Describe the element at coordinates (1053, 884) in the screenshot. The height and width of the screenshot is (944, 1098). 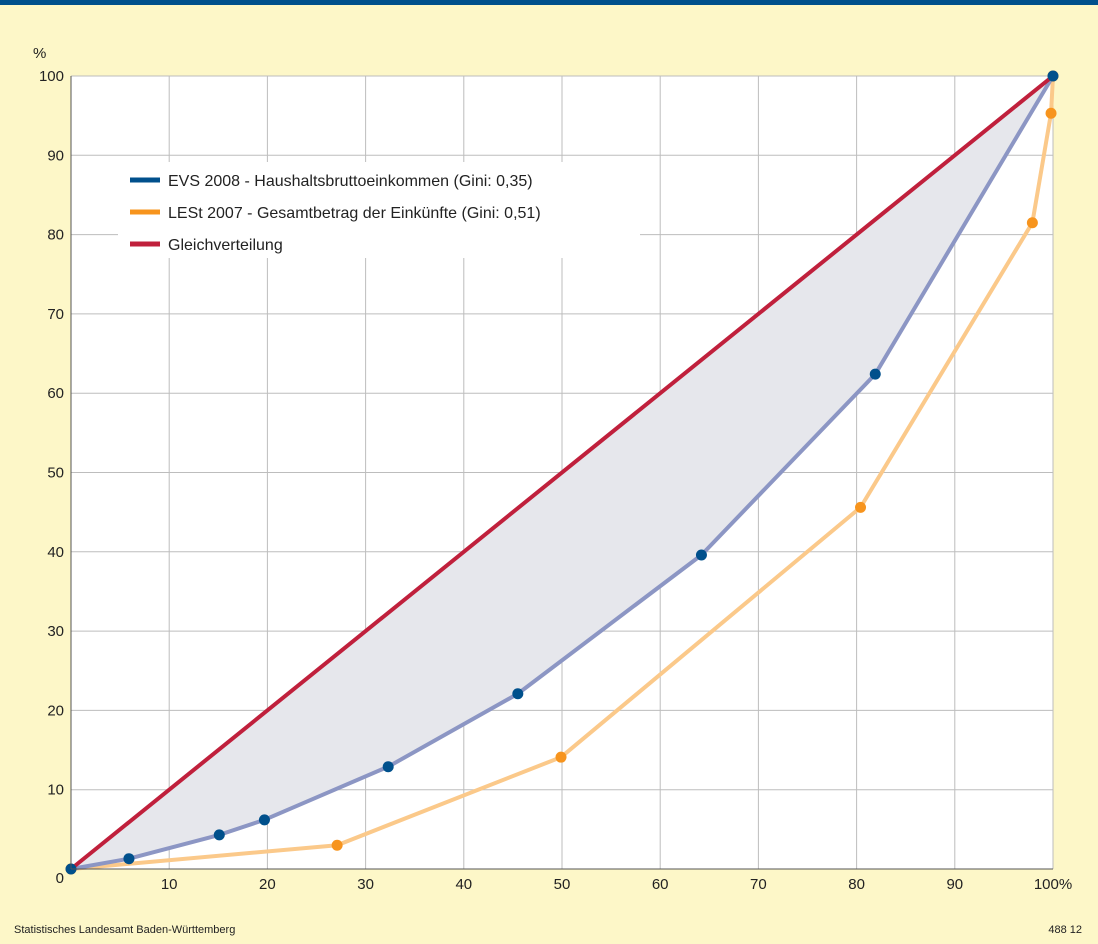
I see `x-tick-label: 100%` at that location.